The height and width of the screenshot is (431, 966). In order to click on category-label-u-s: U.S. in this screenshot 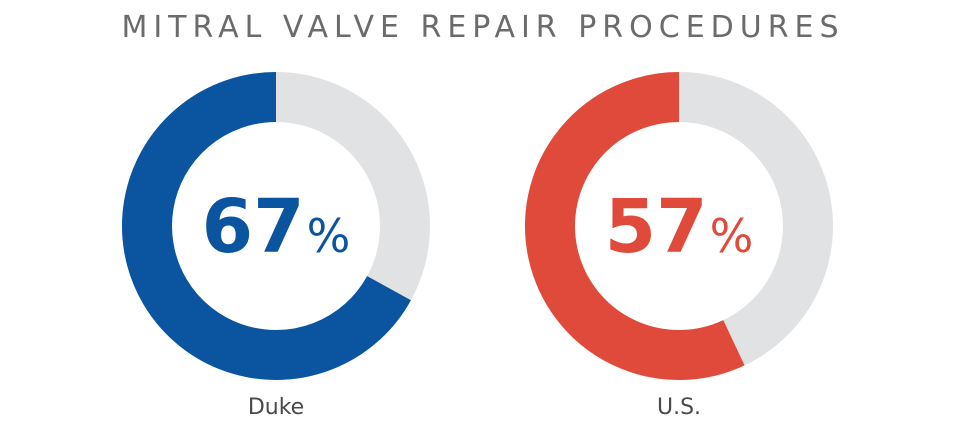, I will do `click(679, 407)`.